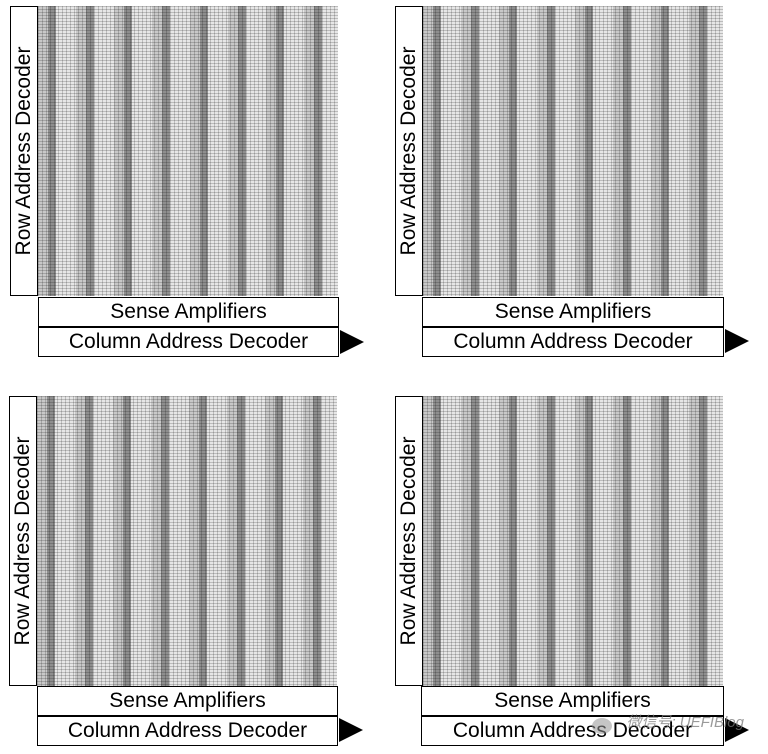 The width and height of the screenshot is (768, 754). Describe the element at coordinates (602, 726) in the screenshot. I see `wechat-icon` at that location.